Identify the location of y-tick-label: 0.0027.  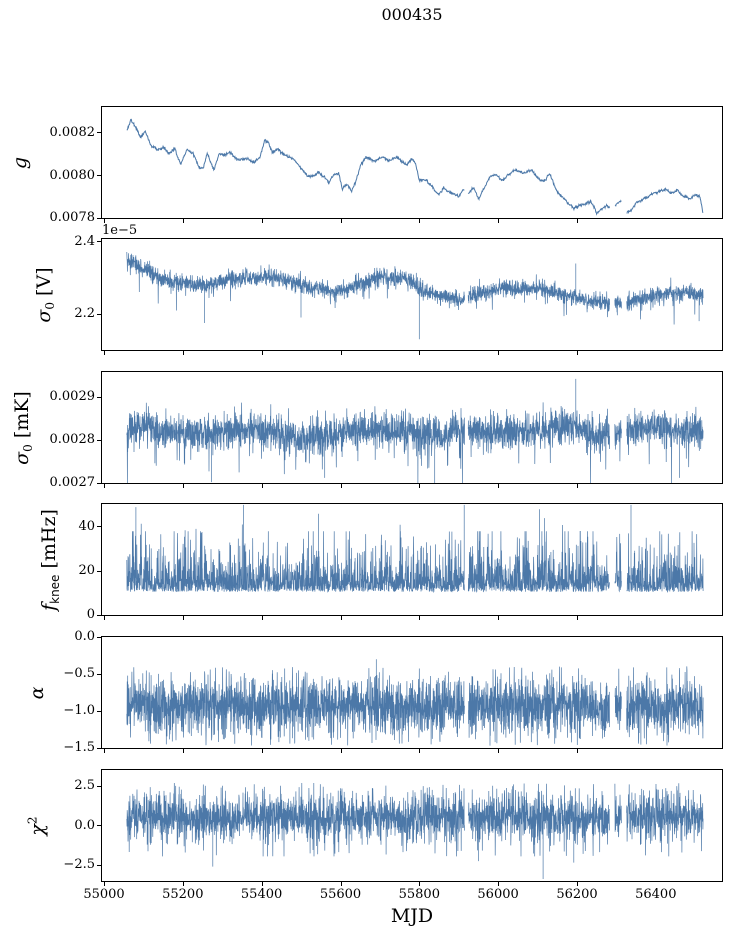
(72, 482).